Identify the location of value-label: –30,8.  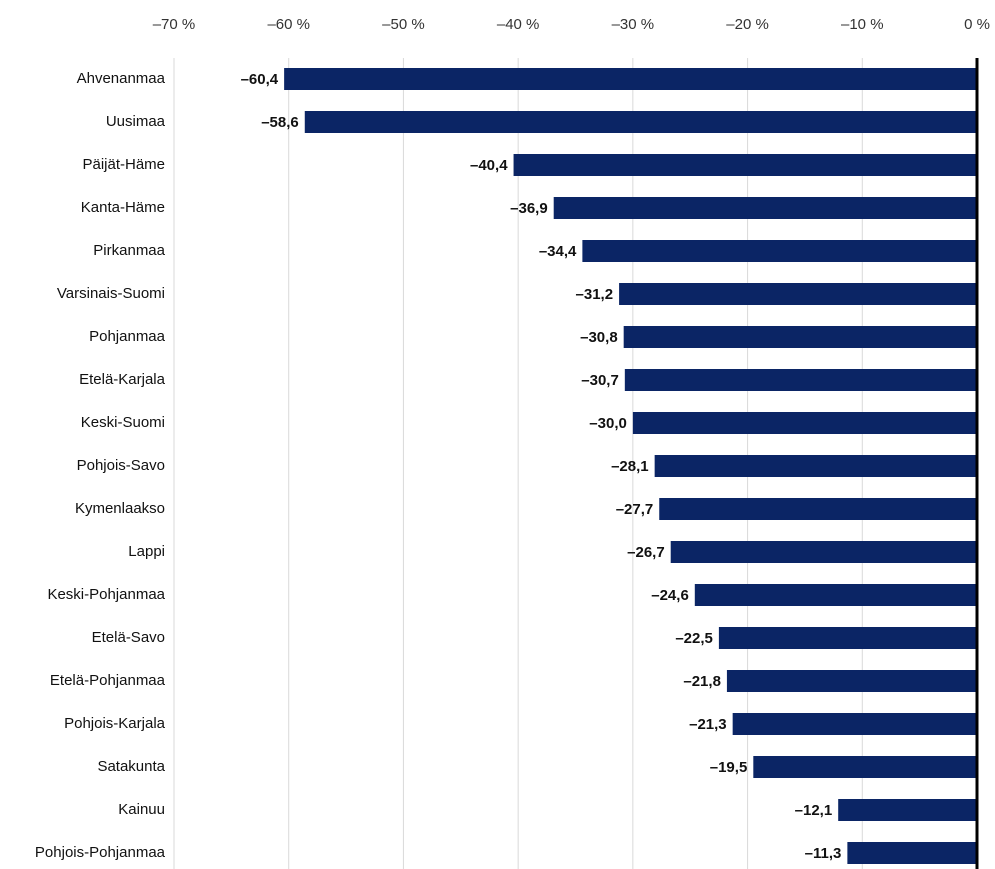
(599, 337).